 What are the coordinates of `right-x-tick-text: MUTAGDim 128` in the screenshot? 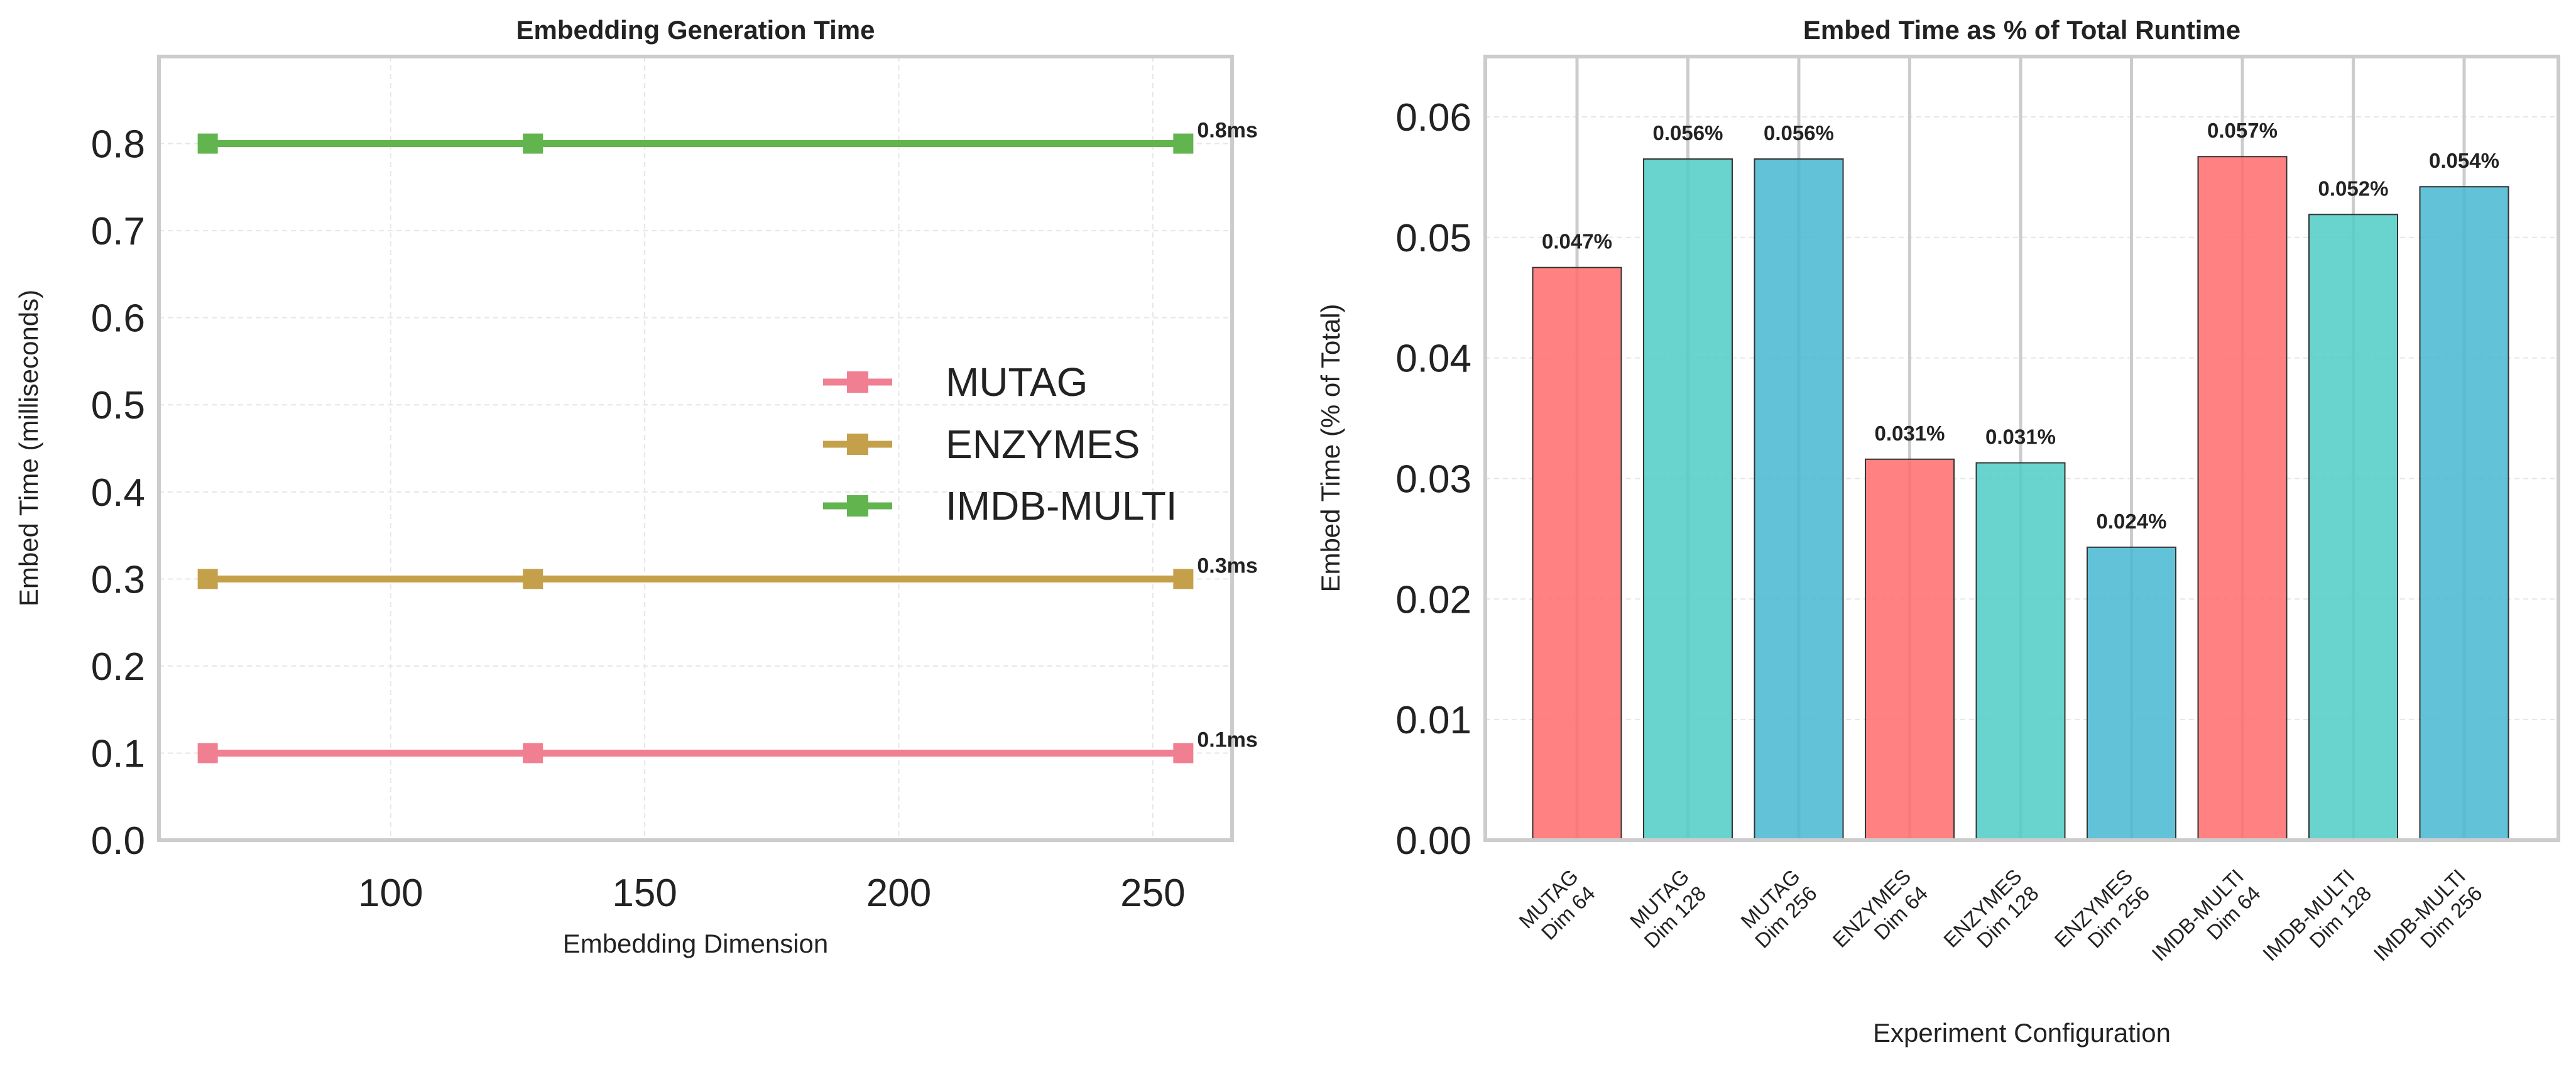 It's located at (1666, 909).